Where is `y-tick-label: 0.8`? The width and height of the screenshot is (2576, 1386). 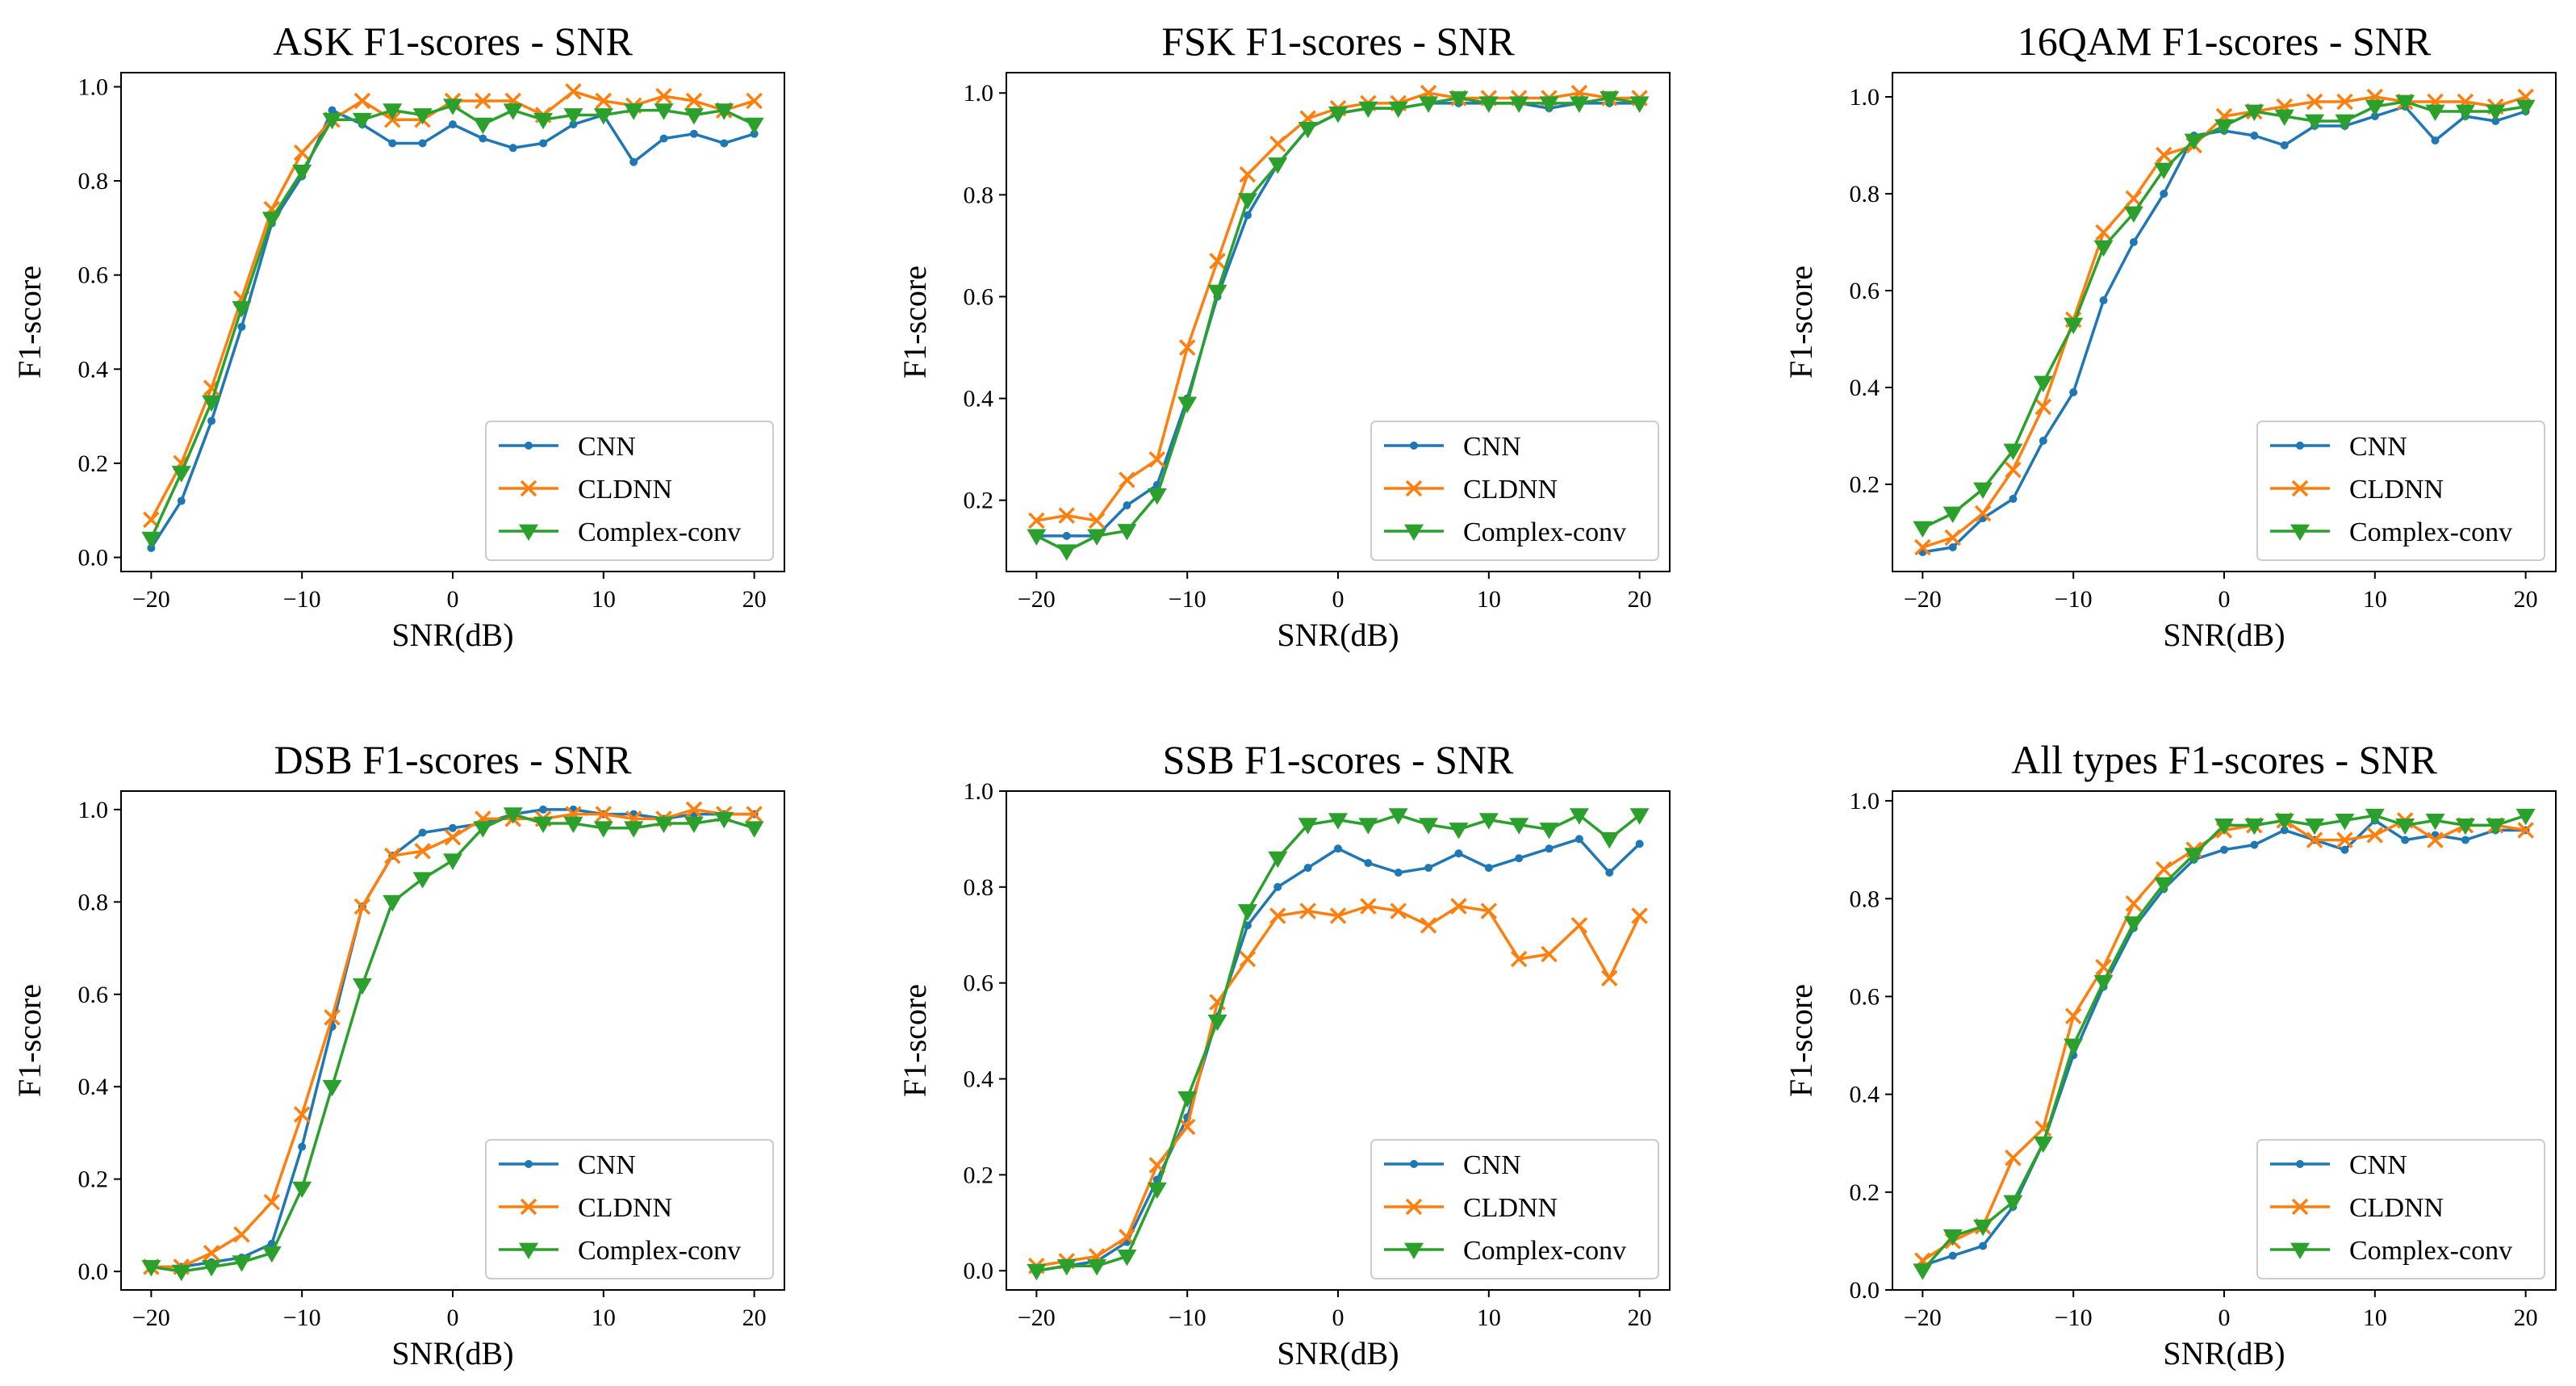
y-tick-label: 0.8 is located at coordinates (1865, 899).